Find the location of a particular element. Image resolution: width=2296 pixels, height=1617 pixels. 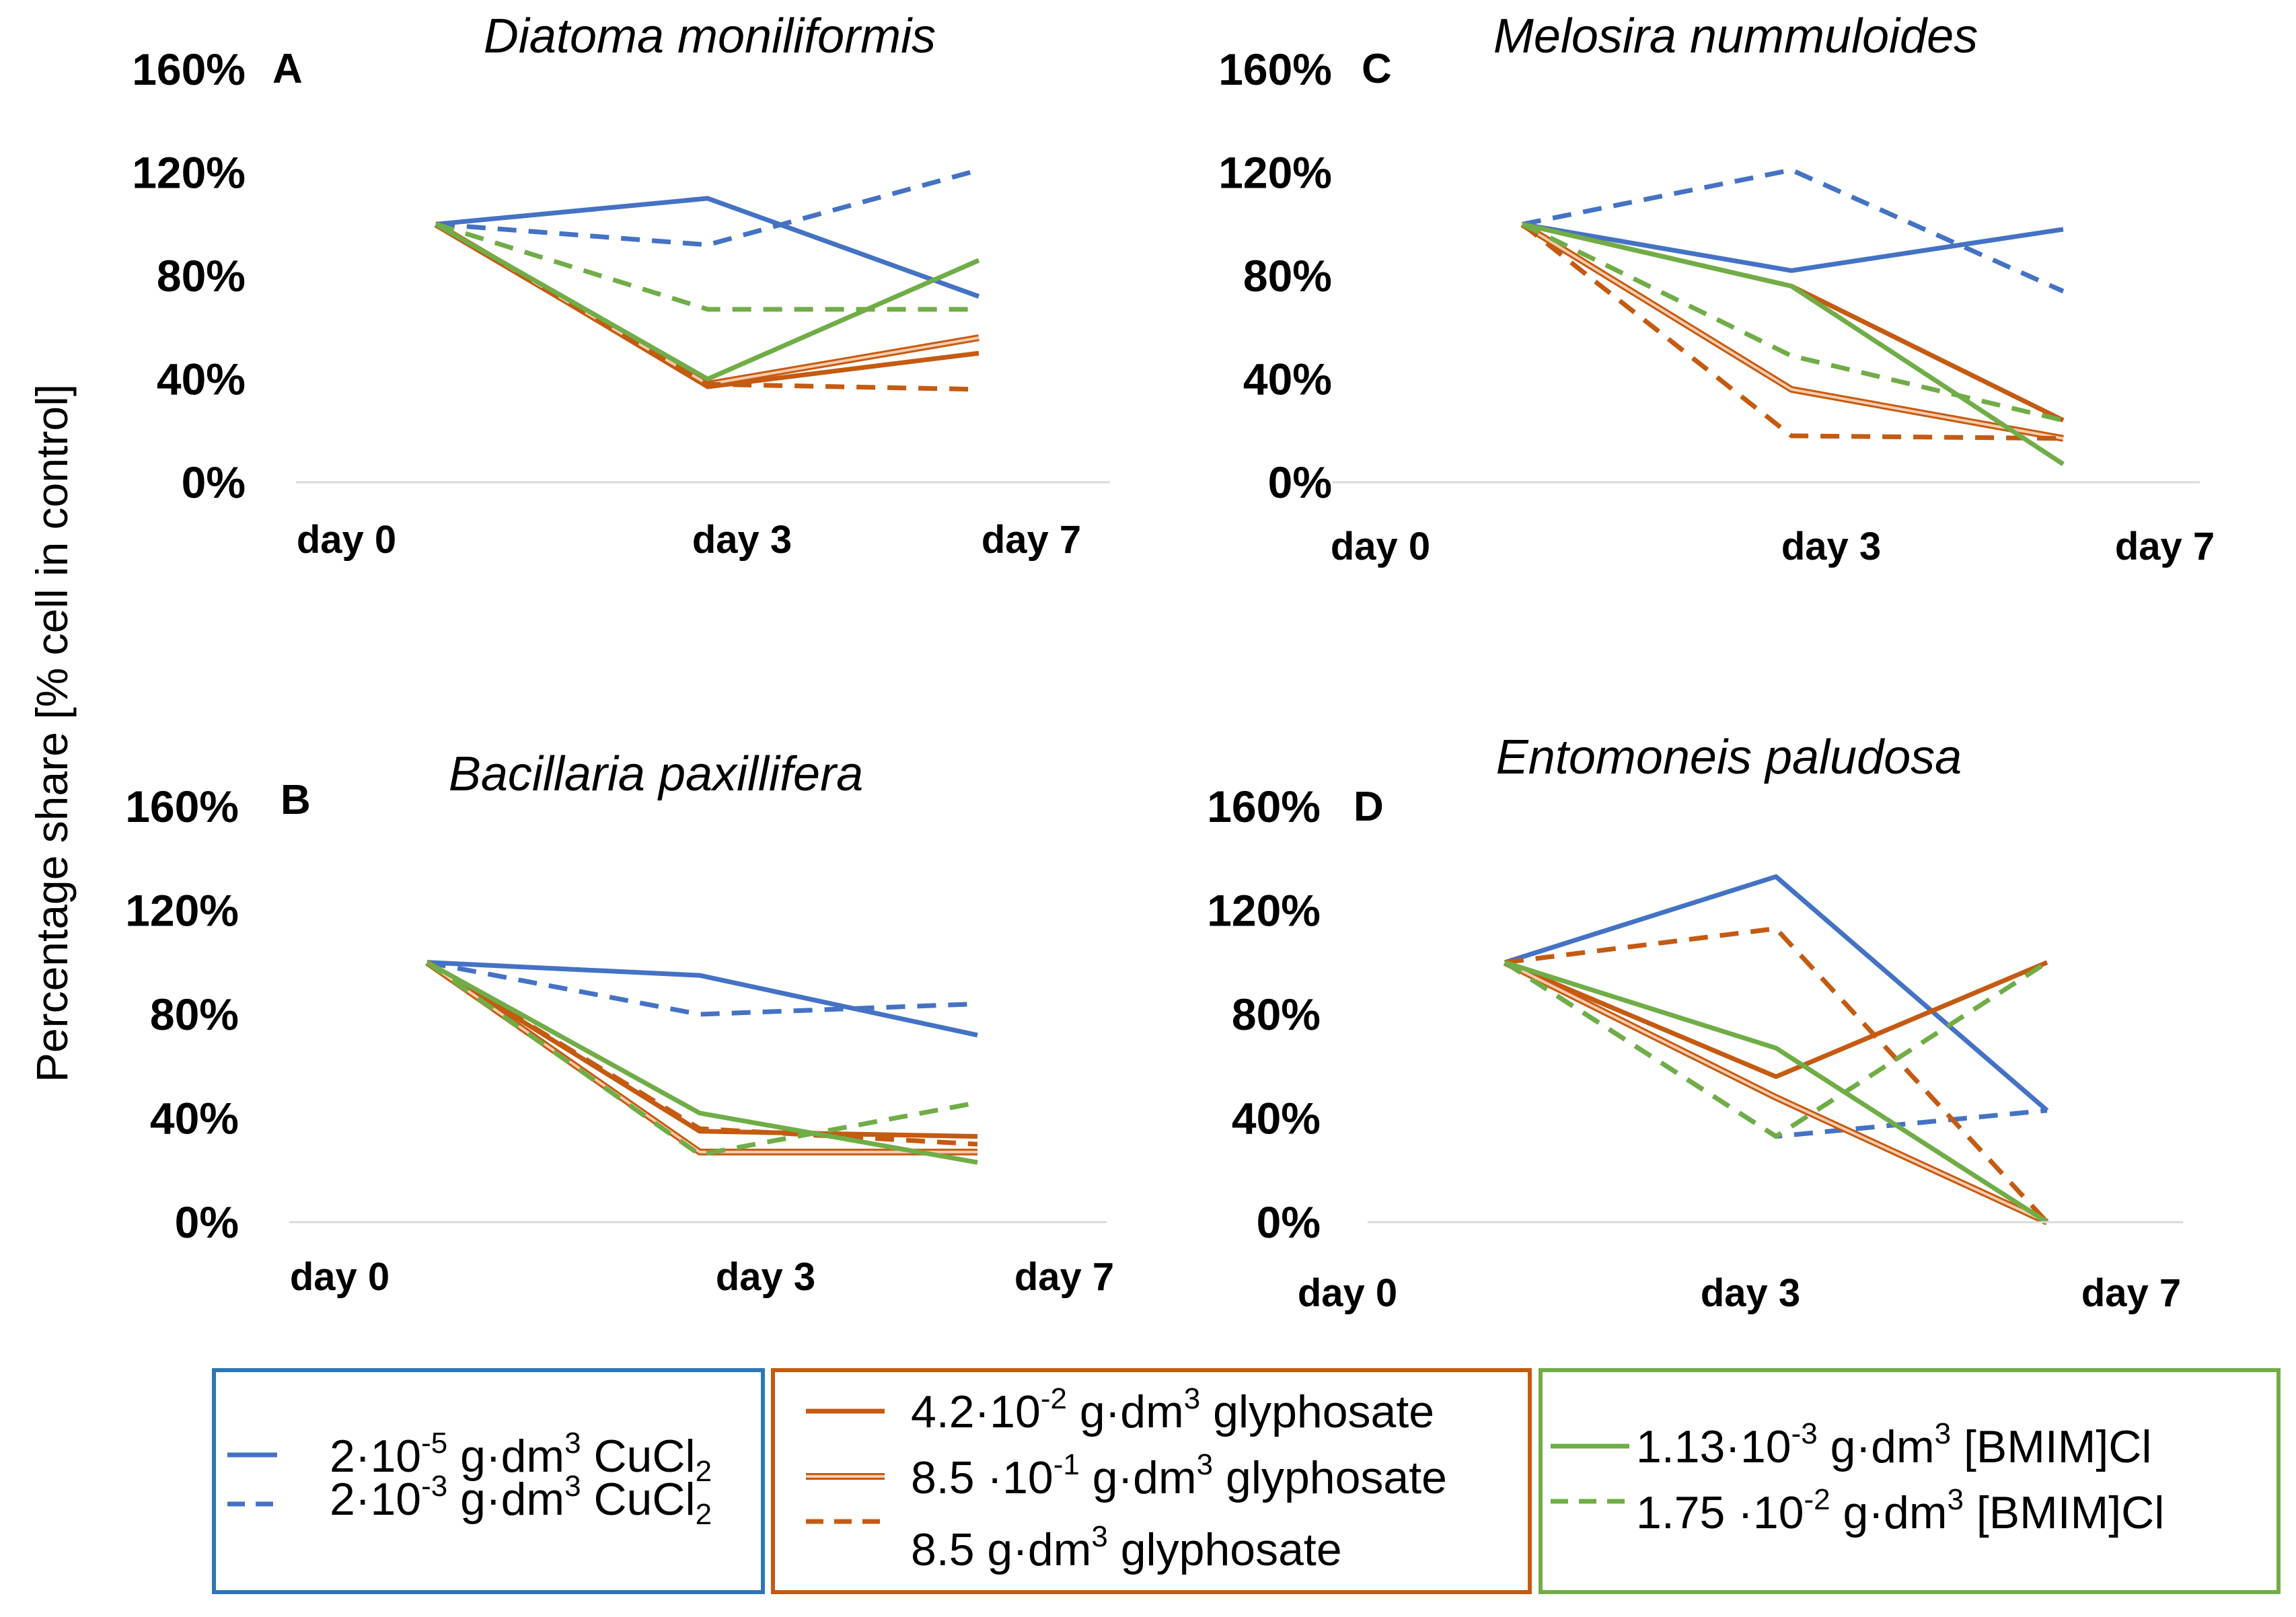

panel-title: Diatoma moniliformis is located at coordinates (710, 36).